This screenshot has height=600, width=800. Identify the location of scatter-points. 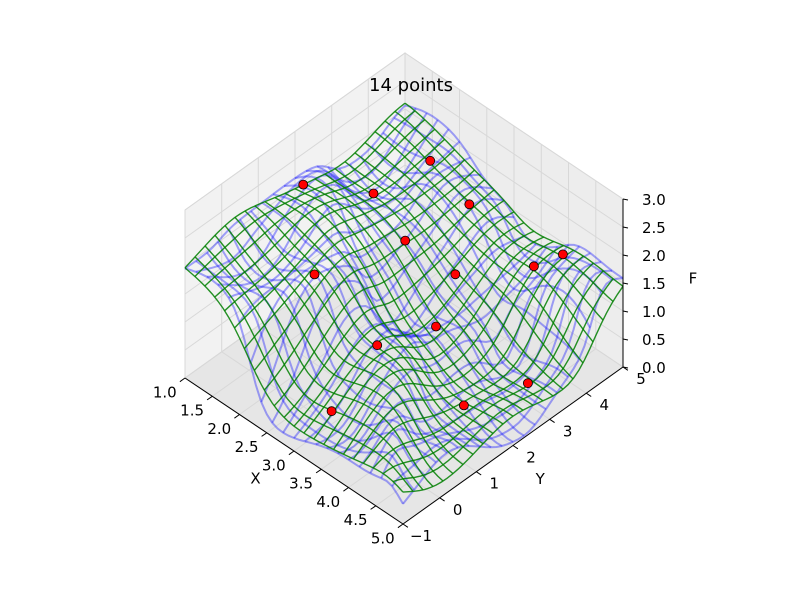
(433, 286).